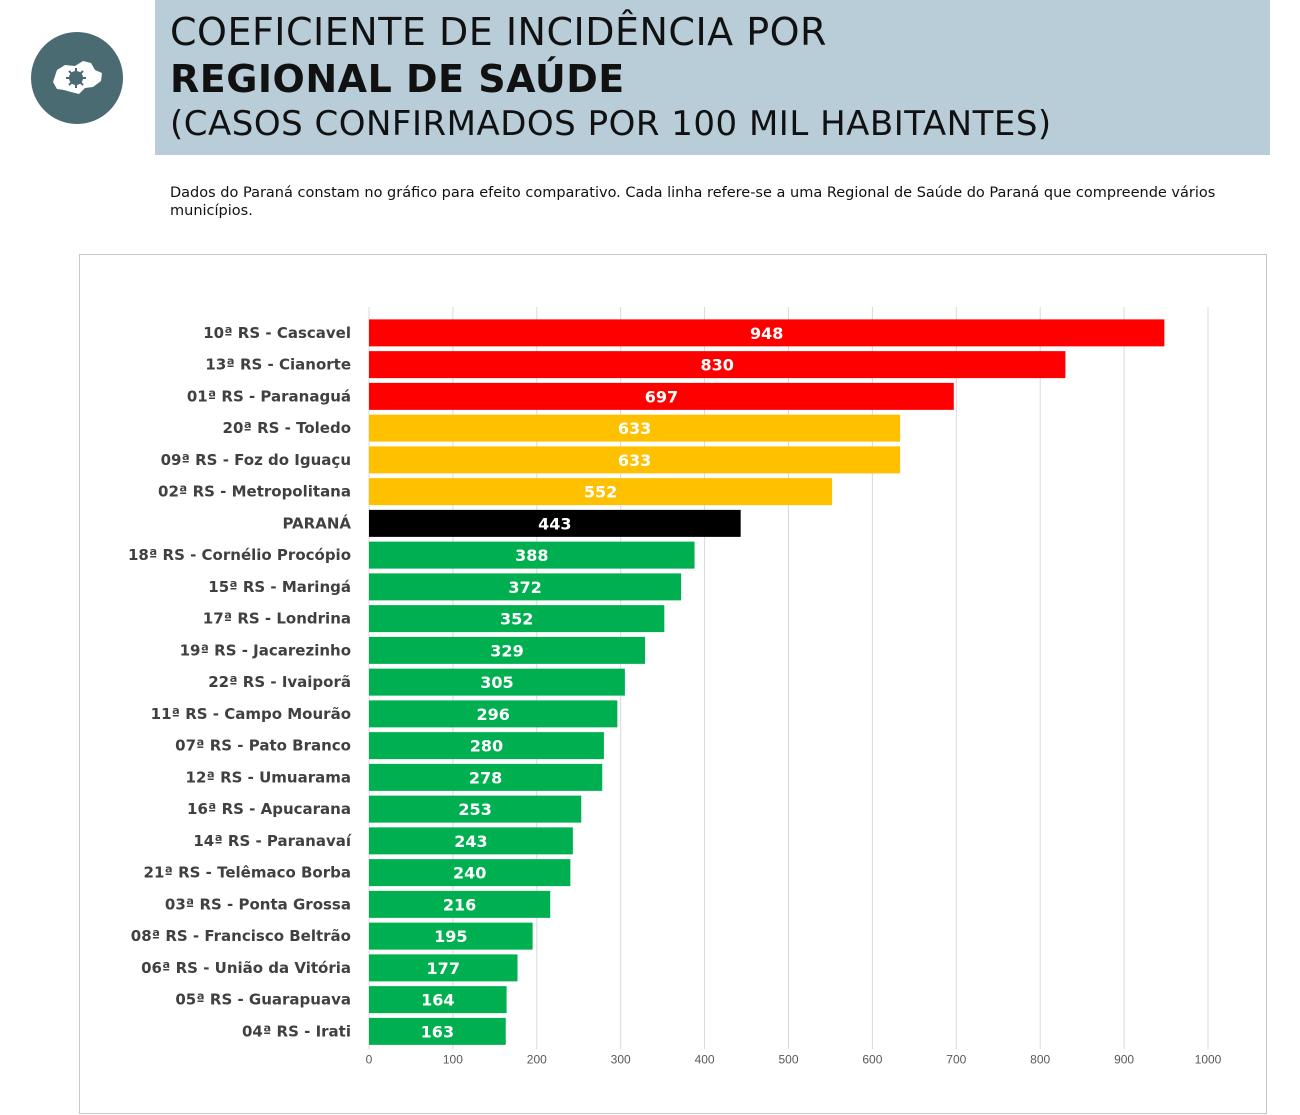 This screenshot has height=1115, width=1300. I want to click on category-label: 18ª RS - Cornélio Procópio, so click(239, 555).